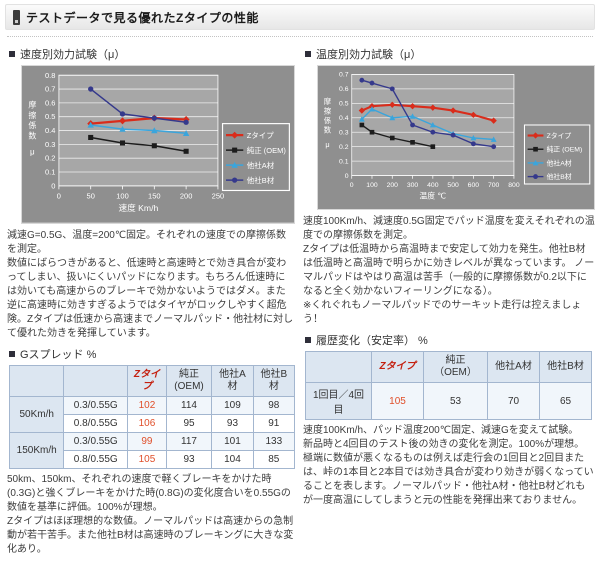 This screenshot has height=561, width=600. I want to click on header-bullet-icon, so click(16, 17).